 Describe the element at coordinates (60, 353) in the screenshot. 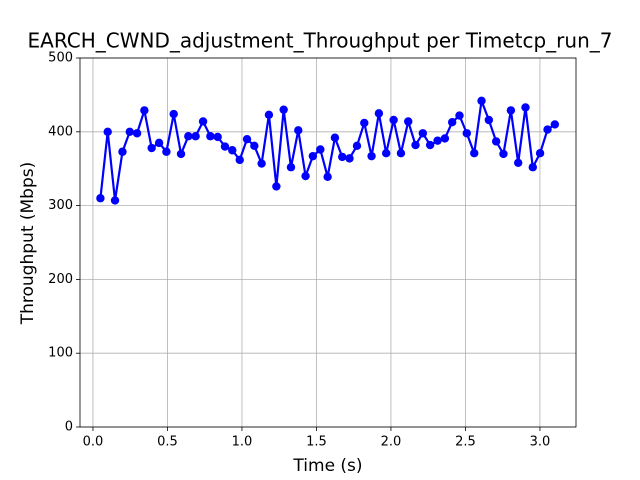

I see `y-tick-label: 100` at that location.